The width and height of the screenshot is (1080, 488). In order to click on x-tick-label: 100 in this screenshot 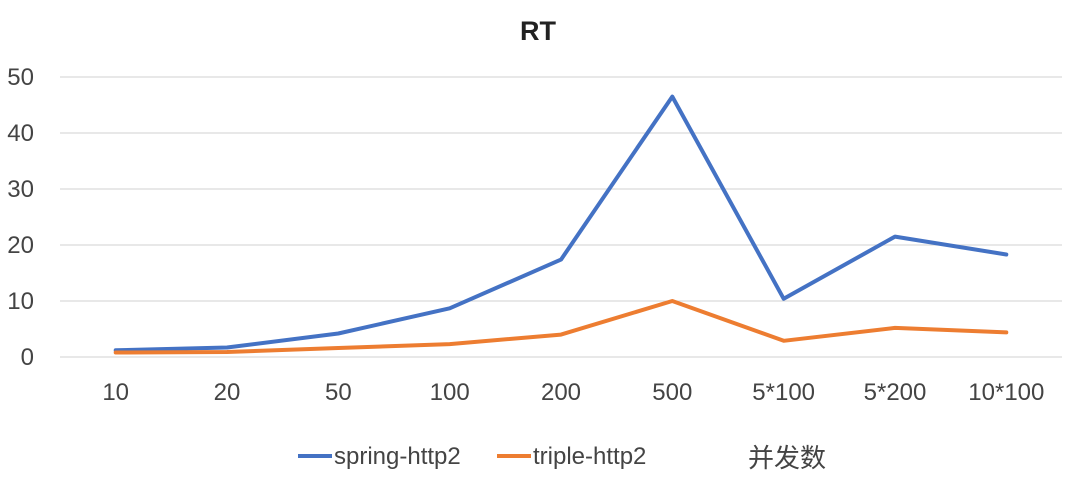, I will do `click(450, 392)`.